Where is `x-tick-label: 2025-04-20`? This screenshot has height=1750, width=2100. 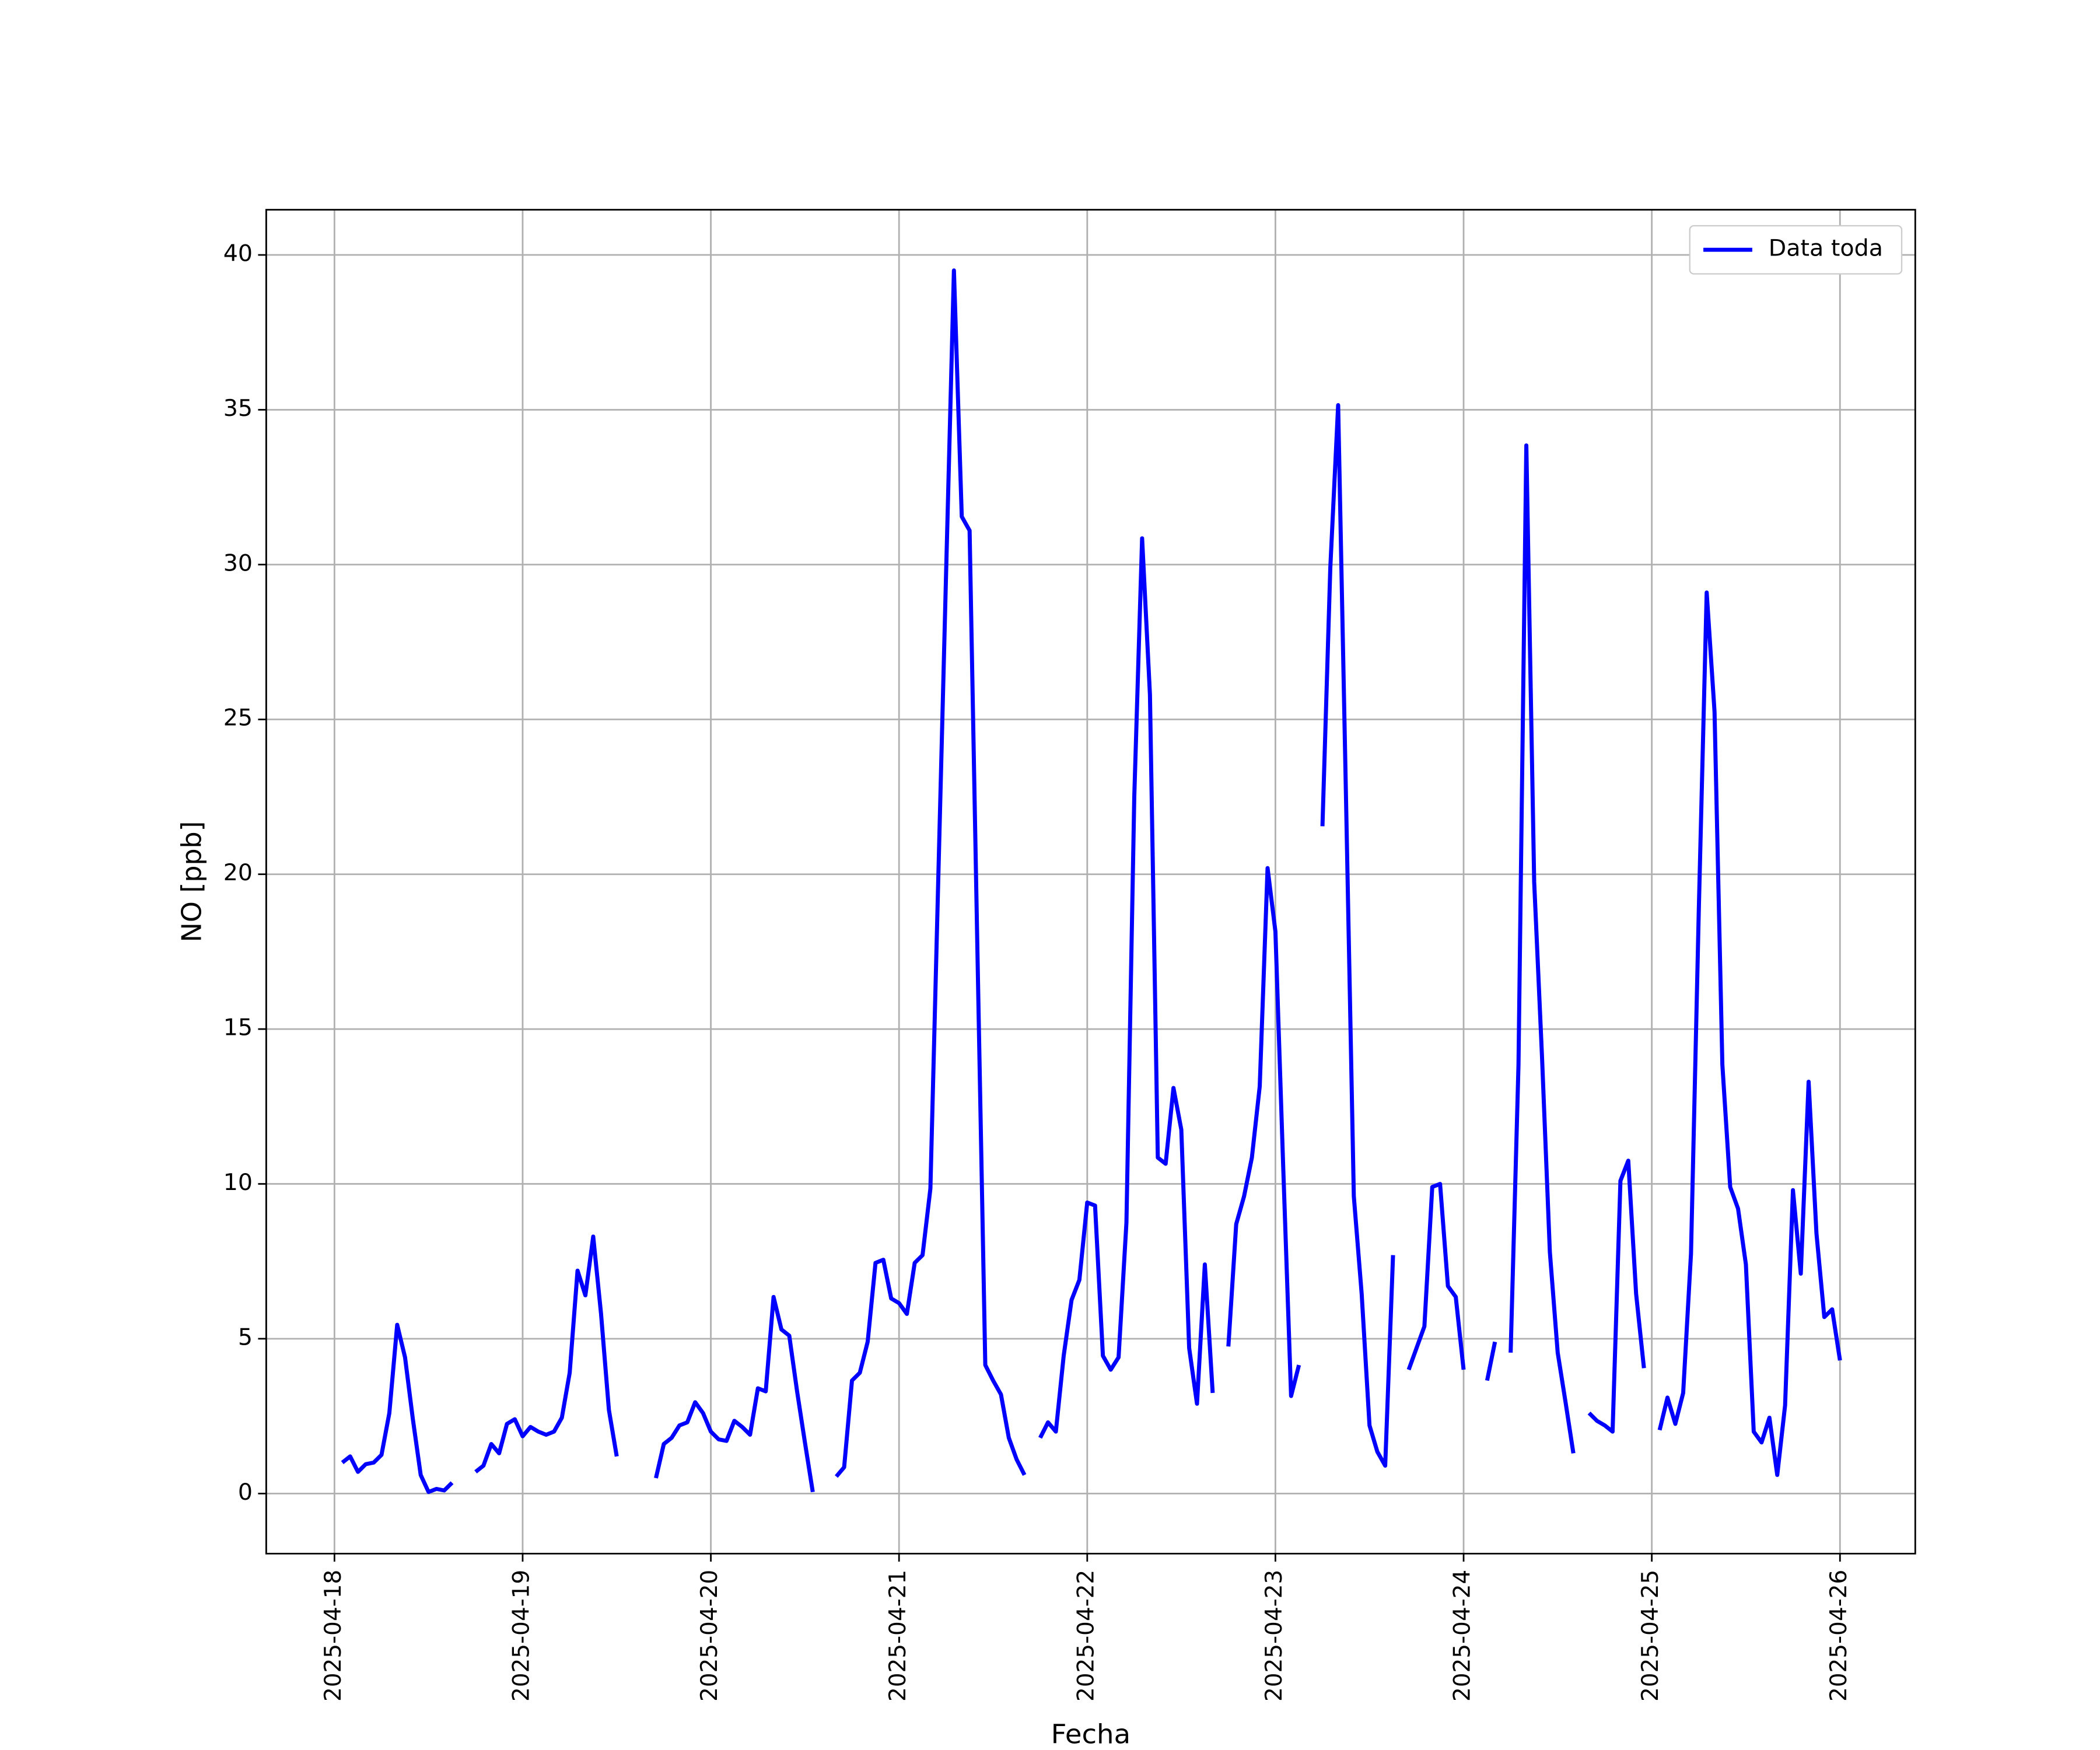 x-tick-label: 2025-04-20 is located at coordinates (709, 1636).